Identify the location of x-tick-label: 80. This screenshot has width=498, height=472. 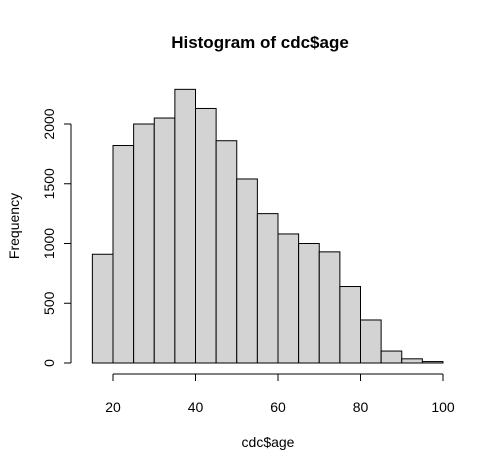
(361, 407).